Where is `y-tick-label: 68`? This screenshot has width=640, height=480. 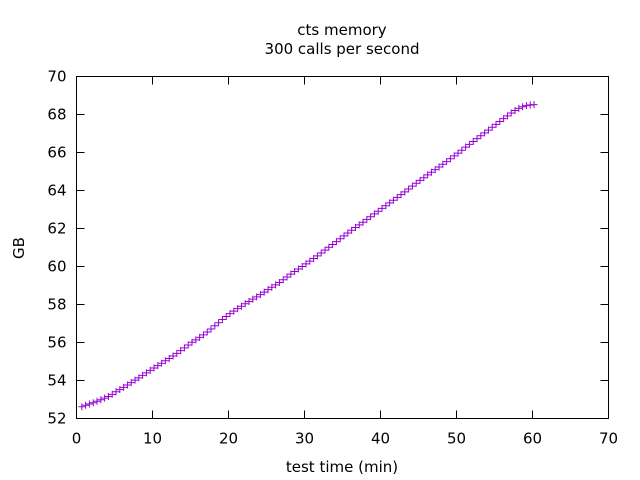
y-tick-label: 68 is located at coordinates (56, 115).